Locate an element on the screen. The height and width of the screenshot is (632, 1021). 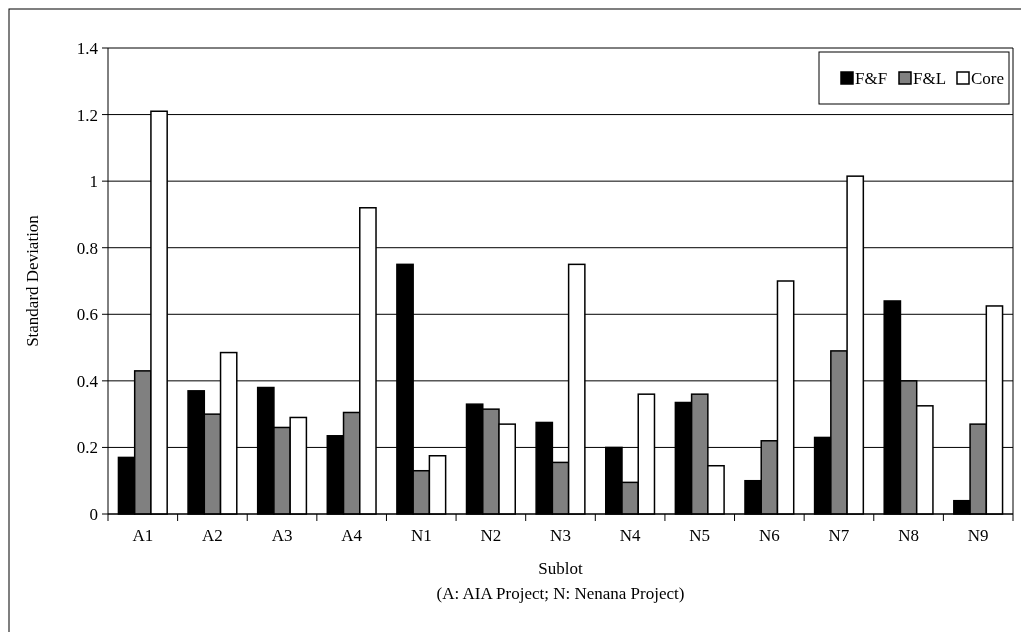
text: (A: AIA Project; N: Nenana Project) is located at coordinates (560, 593).